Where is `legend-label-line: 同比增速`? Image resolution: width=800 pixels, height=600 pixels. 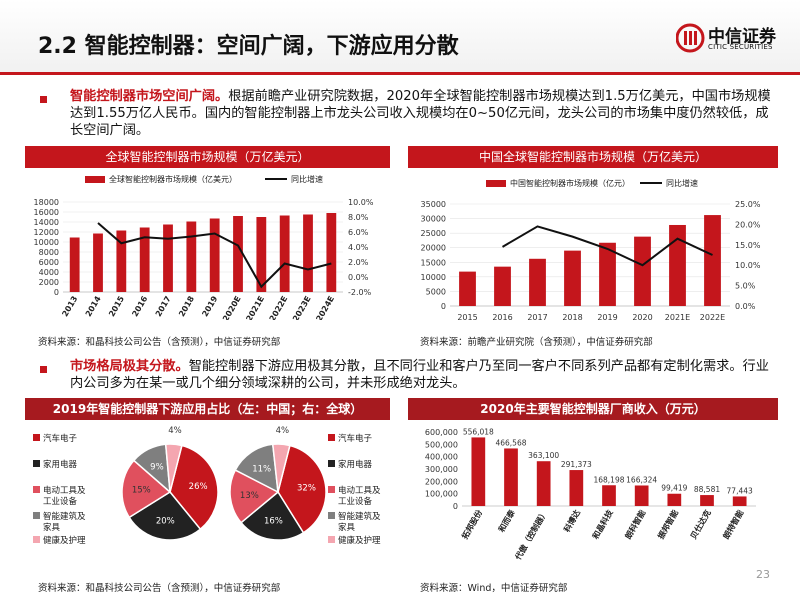
legend-label-line: 同比增速 is located at coordinates (307, 179).